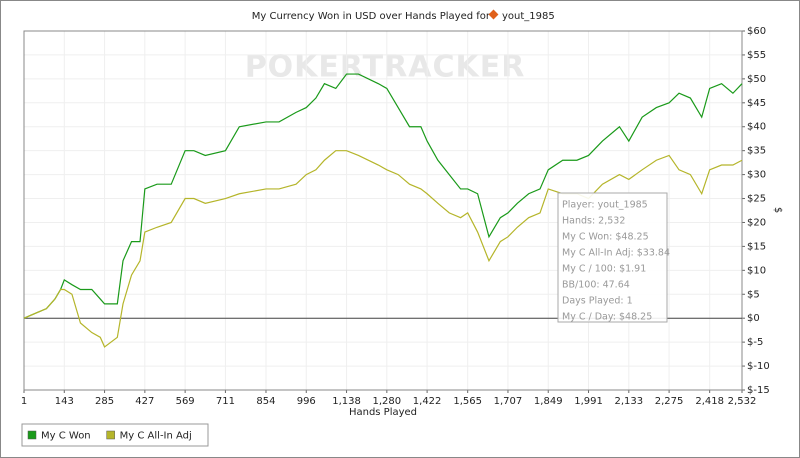  I want to click on y-tick-label: $-15, so click(758, 390).